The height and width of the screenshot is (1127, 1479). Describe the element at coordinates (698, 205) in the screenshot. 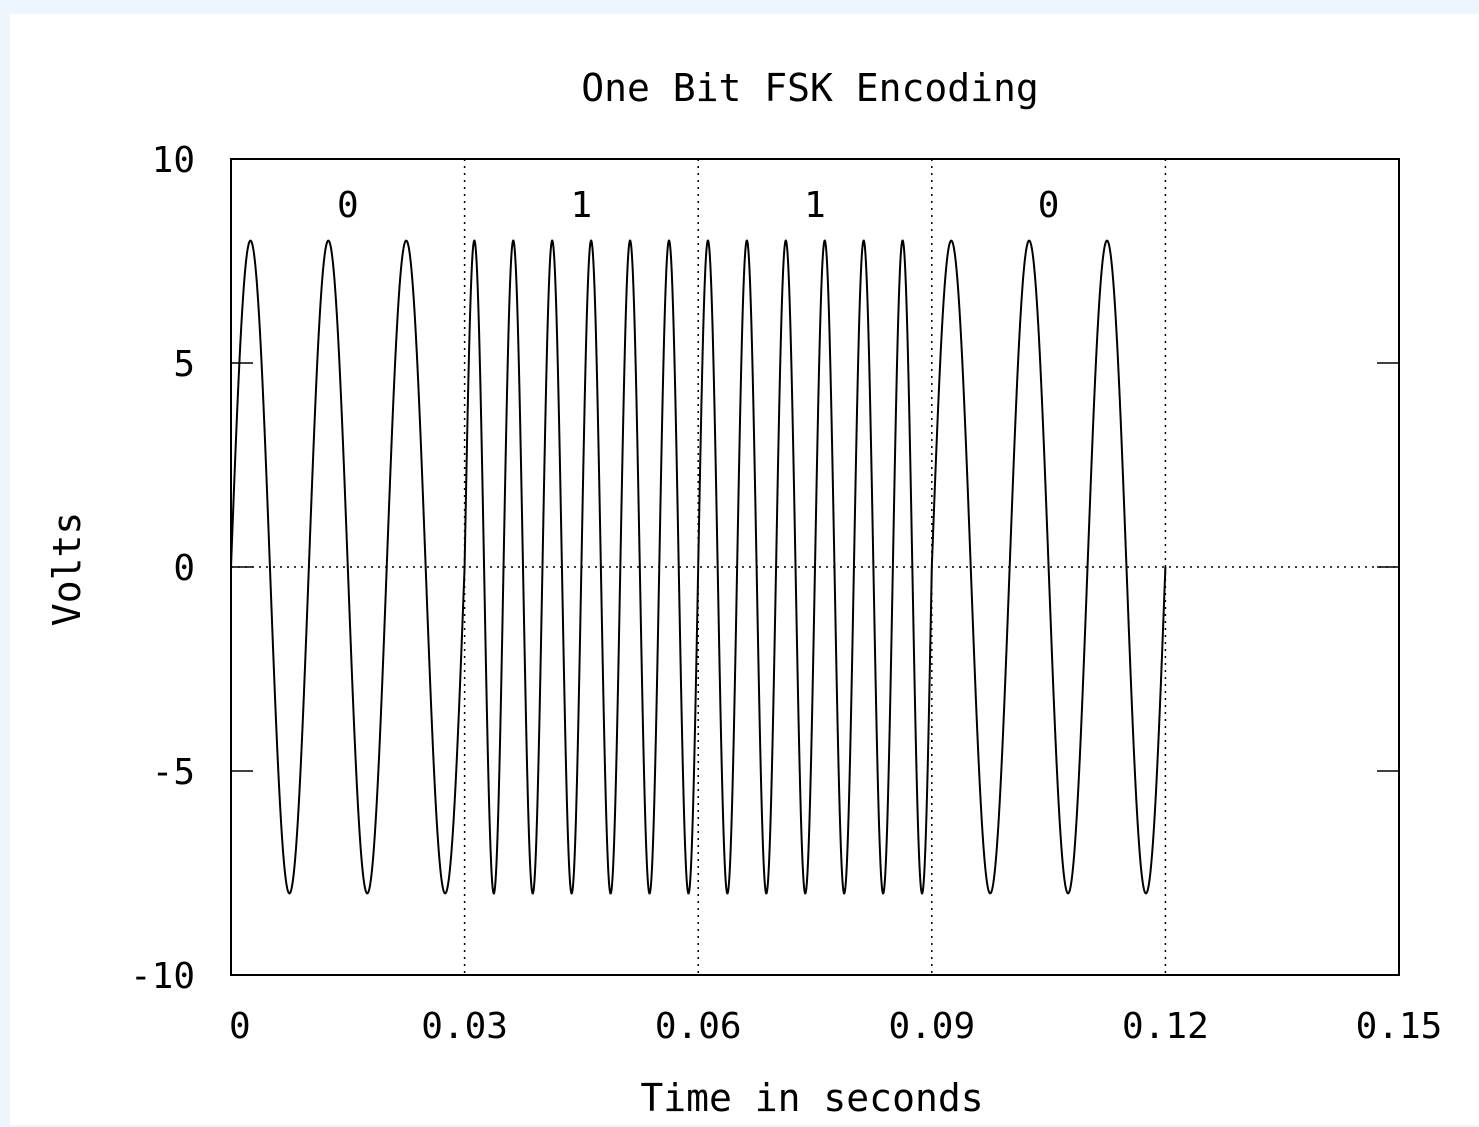

I see `bit-labels: 0 1 1 0` at that location.